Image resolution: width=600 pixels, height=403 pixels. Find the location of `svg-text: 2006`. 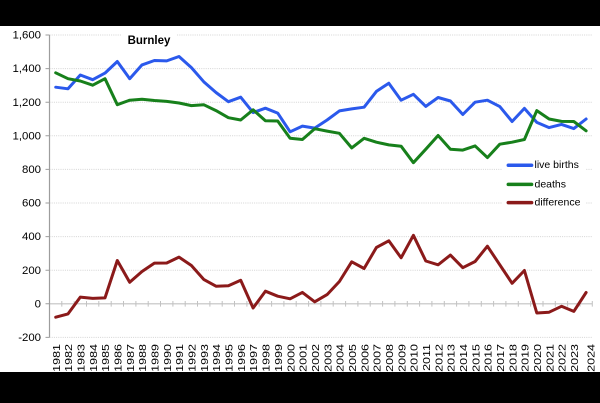

svg-text: 2006 is located at coordinates (365, 358).